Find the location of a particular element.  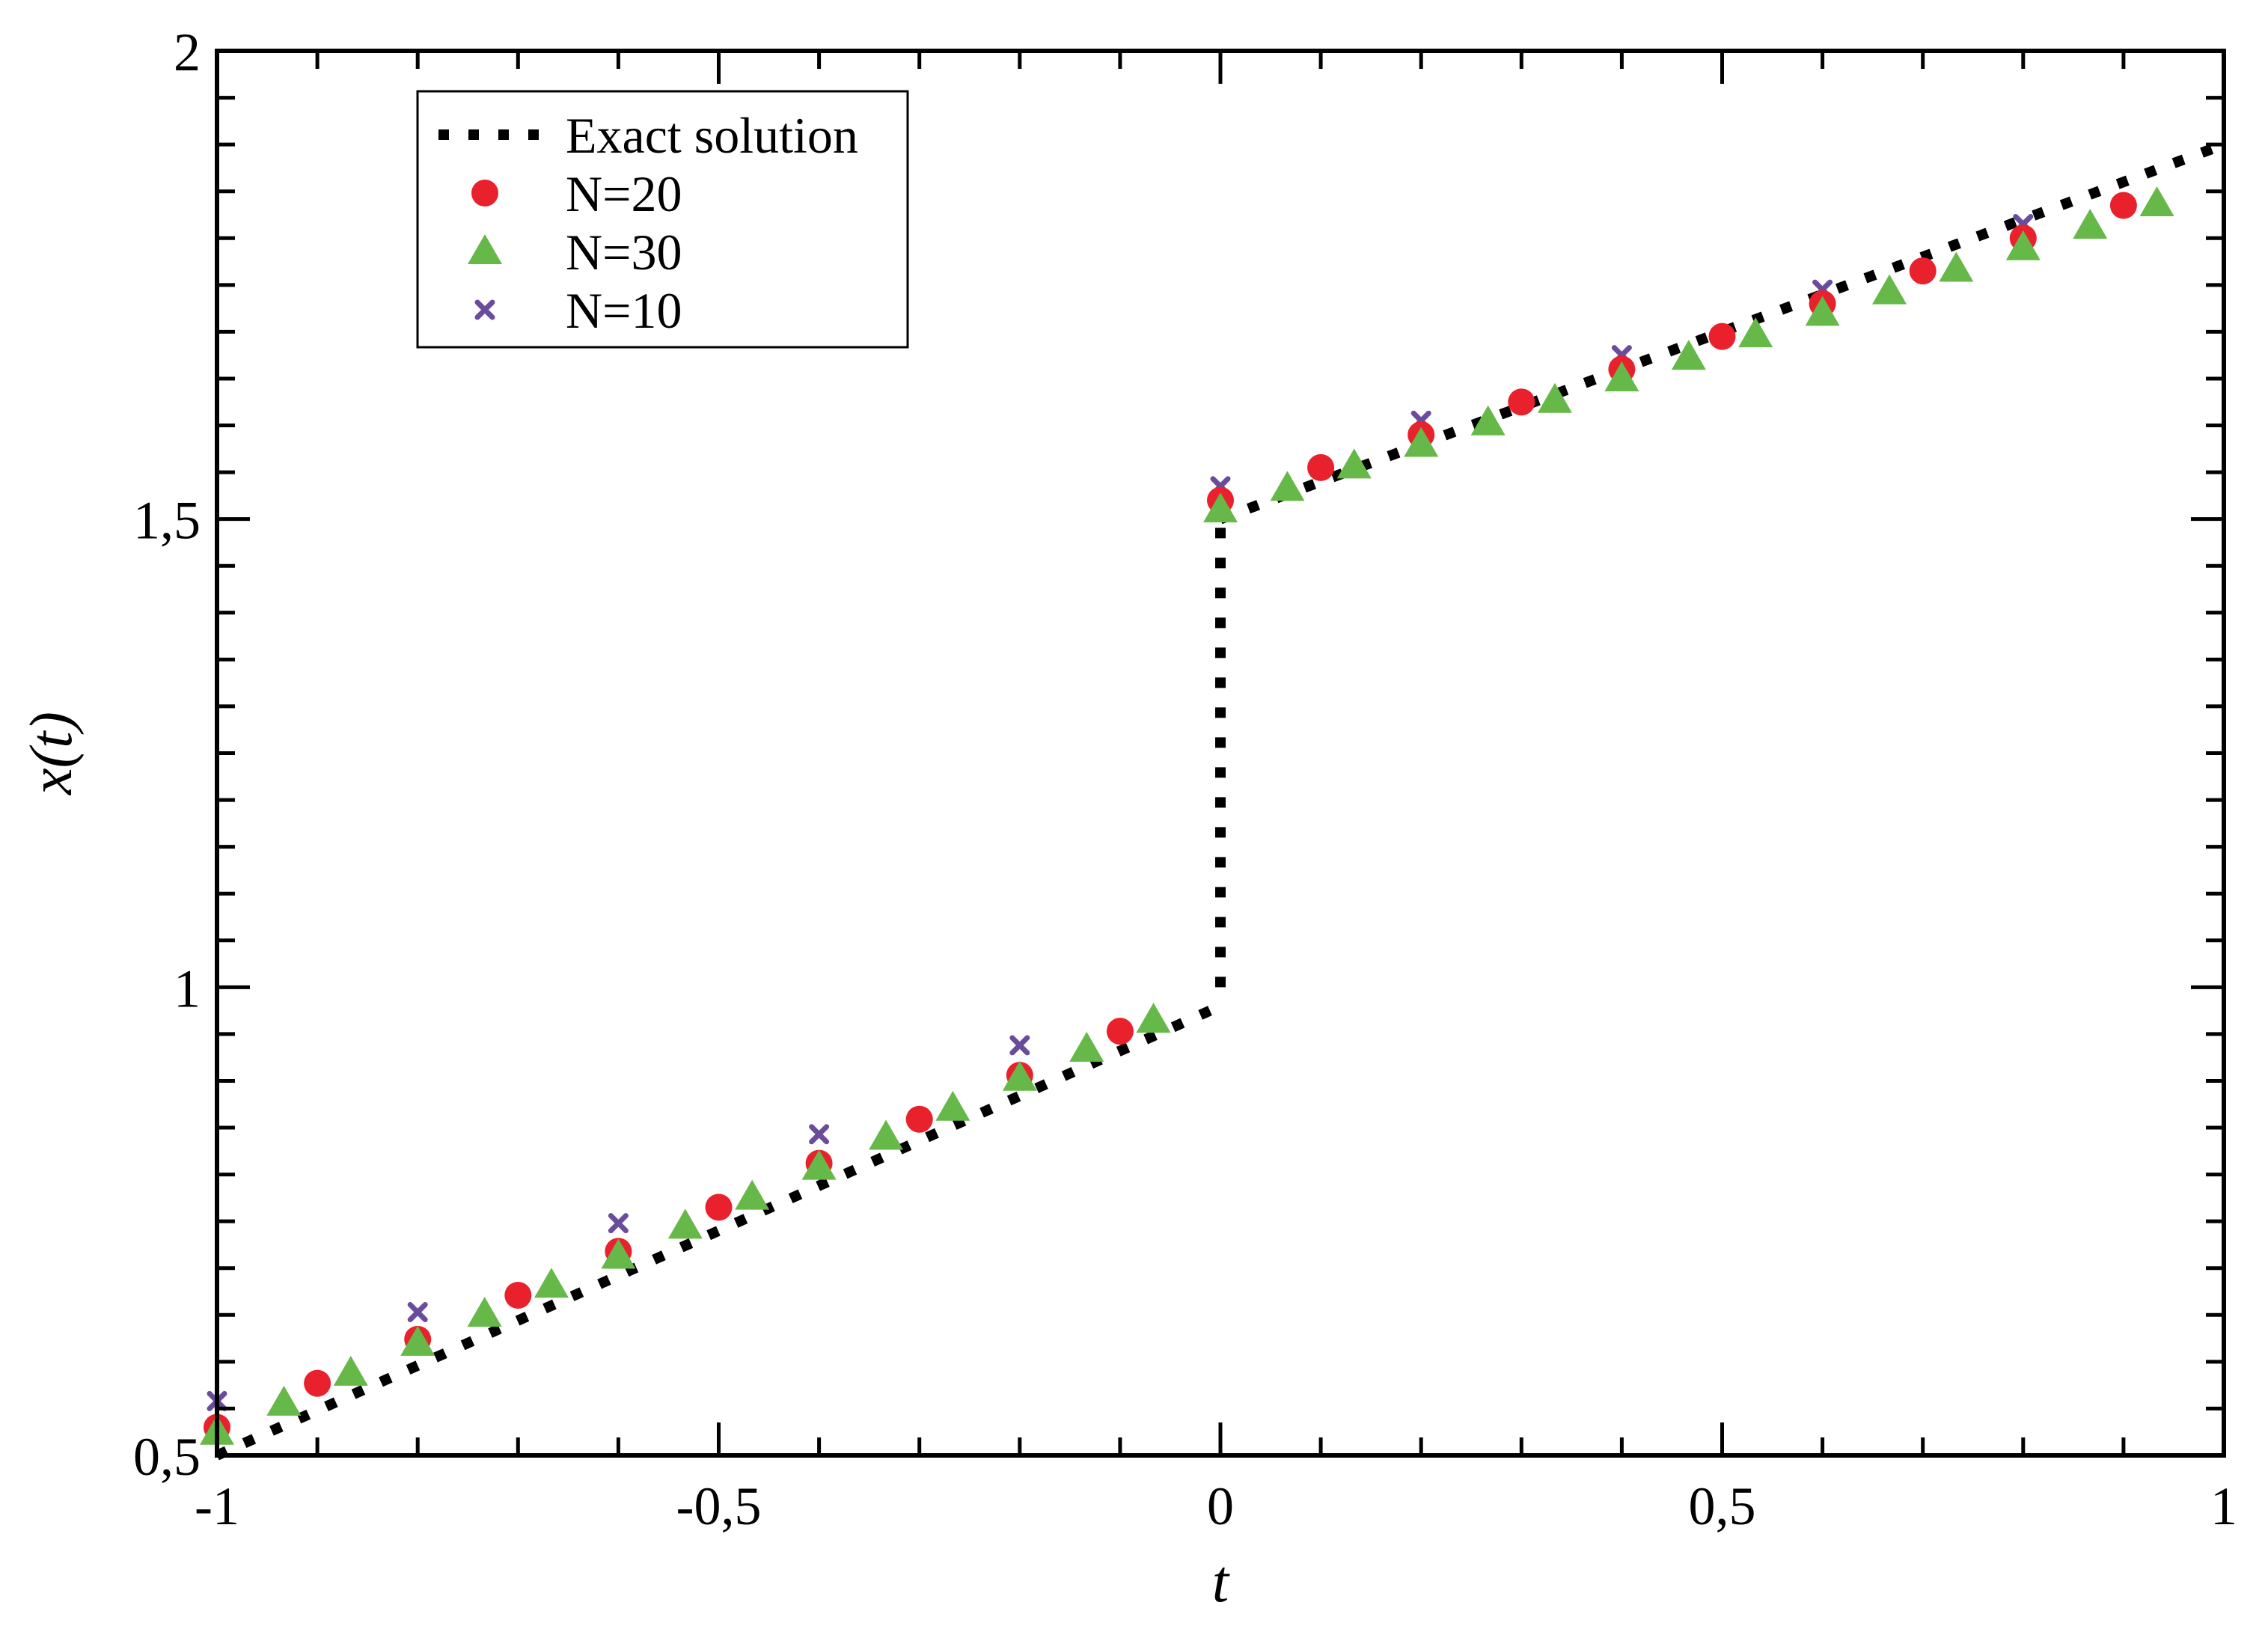

legend-label: N=20 is located at coordinates (624, 193).